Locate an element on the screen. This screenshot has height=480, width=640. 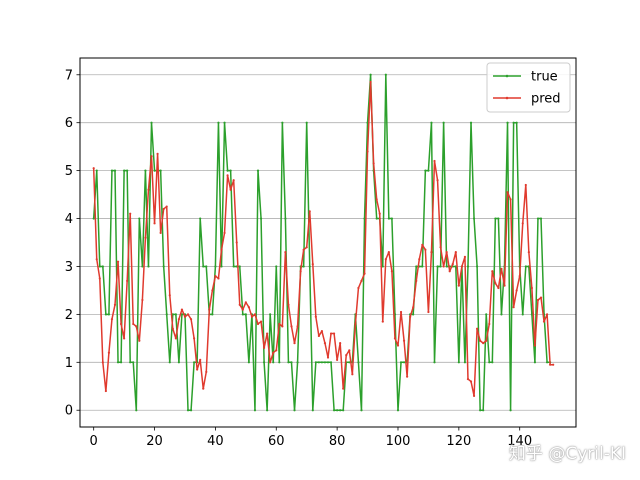
x-axis: 0 20 40 60 80 100 120 140 is located at coordinates (311, 438).